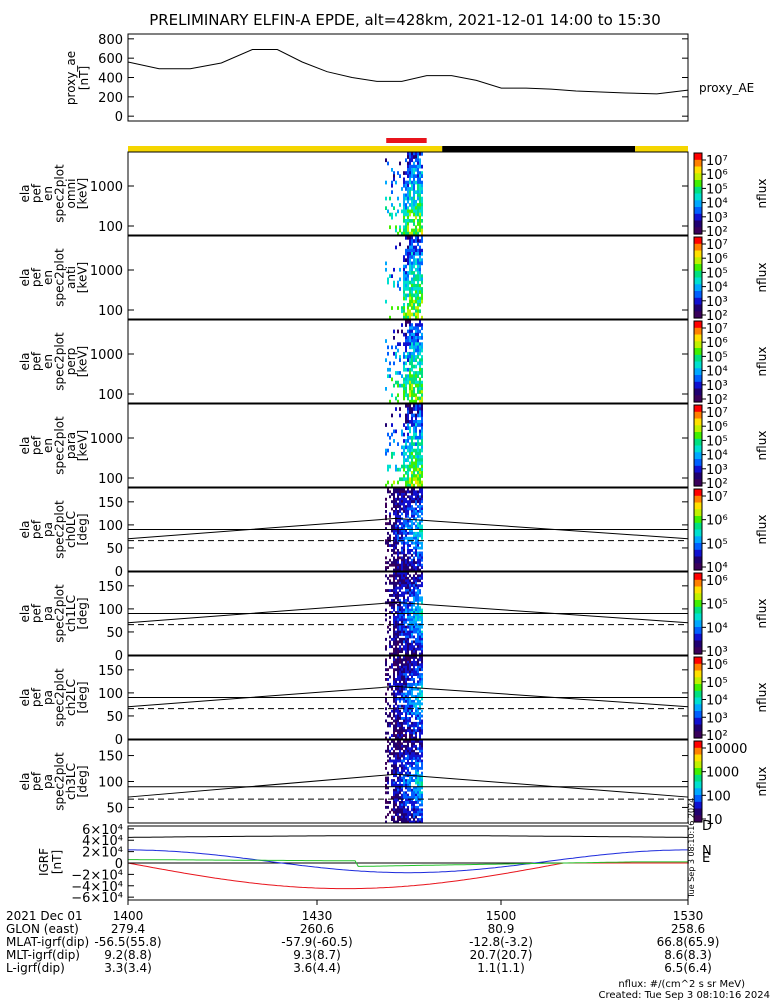 The image size is (775, 1000). Describe the element at coordinates (54, 529) in the screenshot. I see `y-axis-label: elapefpaspec2plotch0LC[deg]` at that location.